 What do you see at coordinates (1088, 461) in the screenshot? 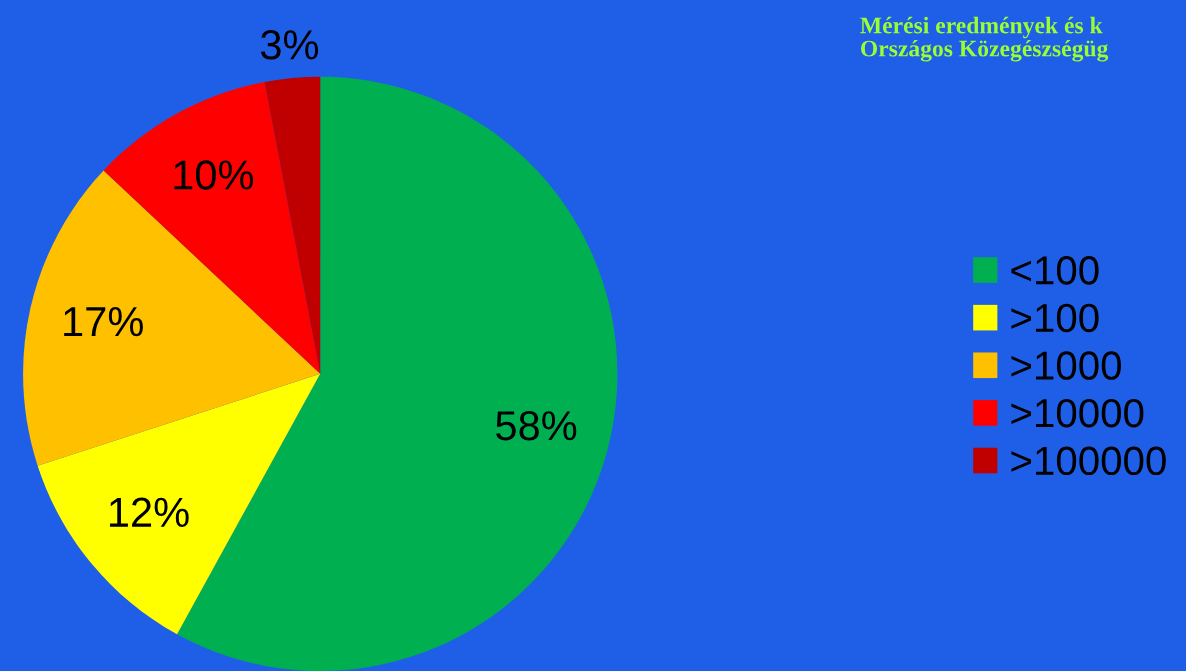
I see `legend-label: >100000` at bounding box center [1088, 461].